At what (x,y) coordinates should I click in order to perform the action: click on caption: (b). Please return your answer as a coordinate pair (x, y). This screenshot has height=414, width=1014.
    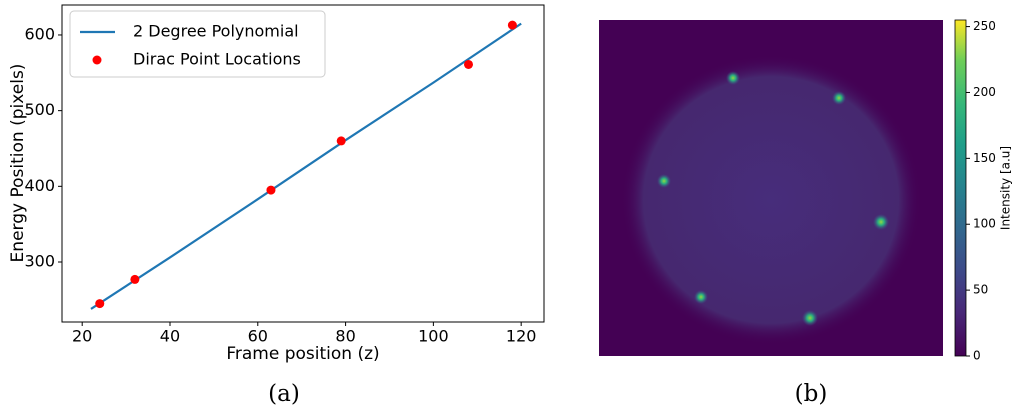
    Looking at the image, I should click on (811, 394).